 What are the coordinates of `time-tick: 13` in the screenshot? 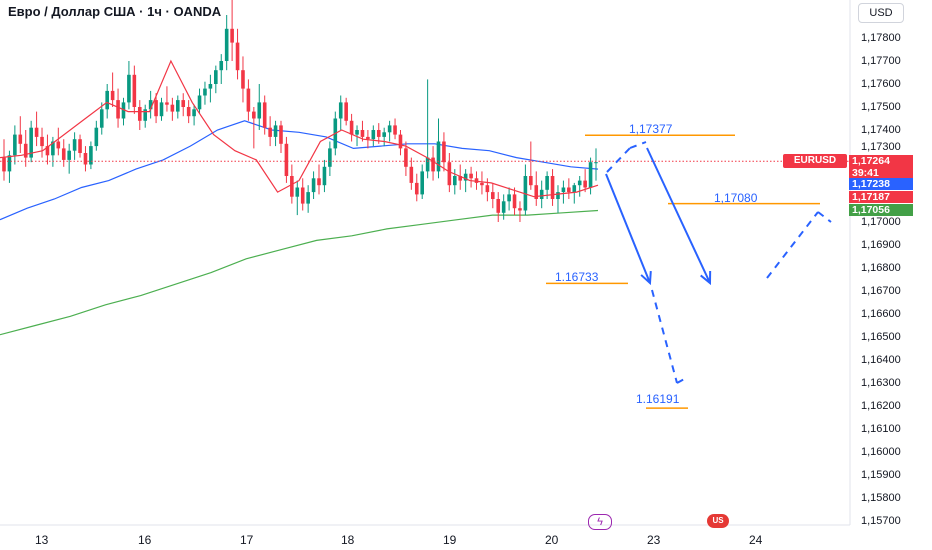 It's located at (42, 540).